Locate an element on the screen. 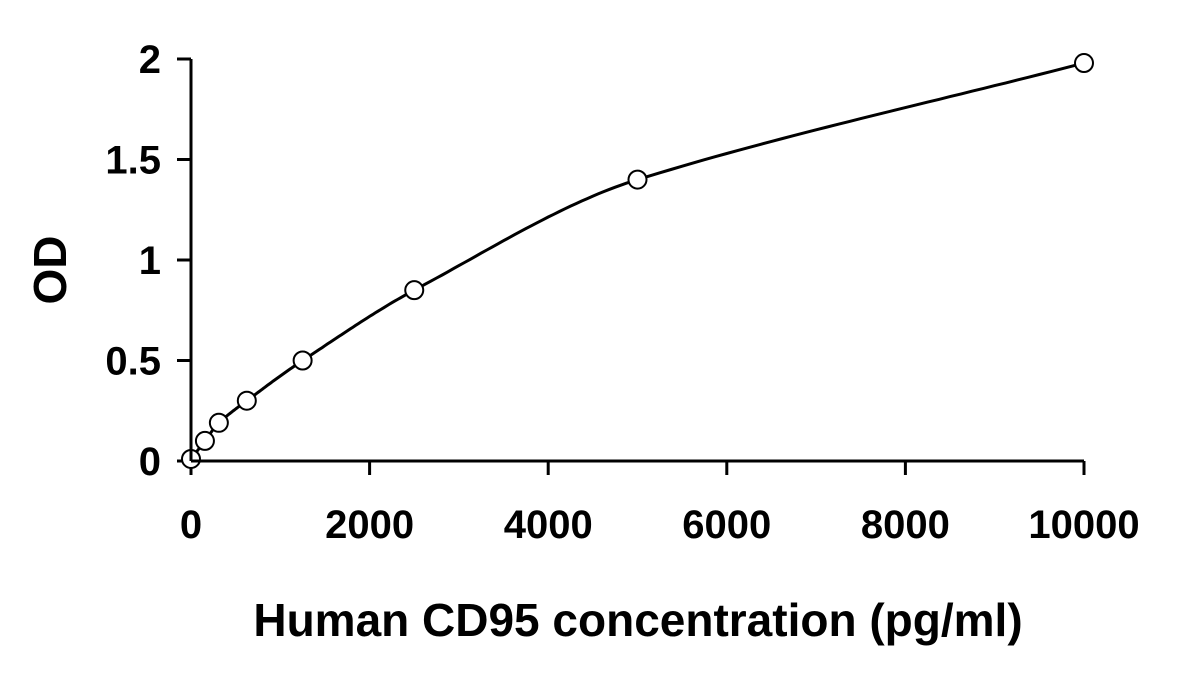 The height and width of the screenshot is (679, 1186). x-tick-label: 2000 is located at coordinates (369, 525).